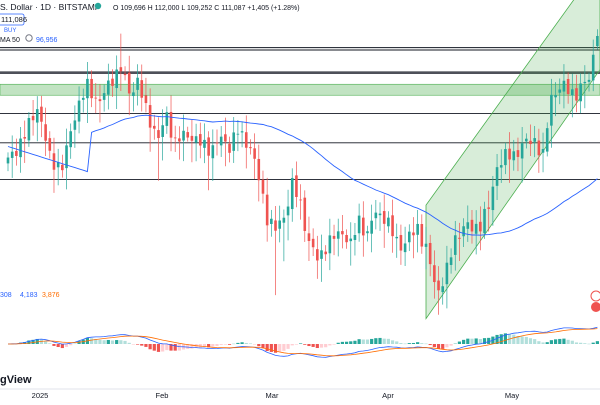 The height and width of the screenshot is (405, 600). What do you see at coordinates (276, 395) in the screenshot?
I see `x-axis: 2025 Feb Mar Apr May` at bounding box center [276, 395].